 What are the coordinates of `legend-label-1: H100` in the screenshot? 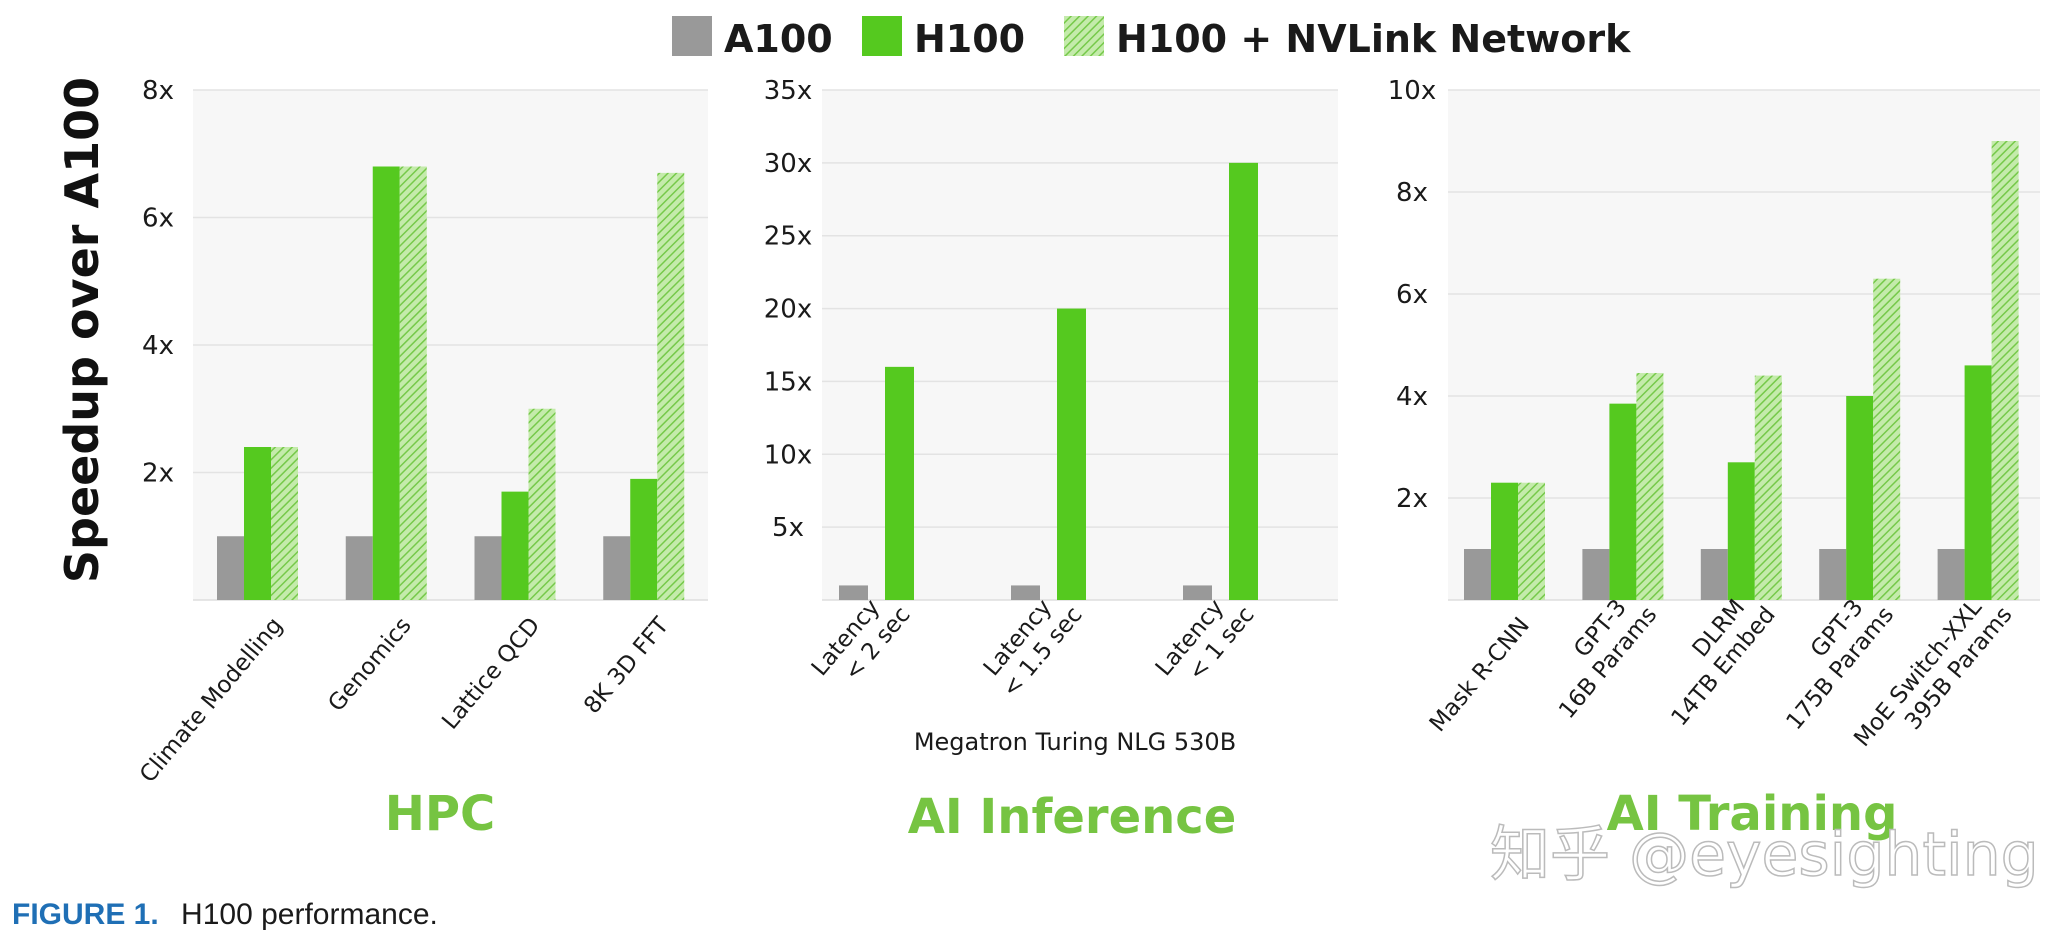 It's located at (969, 39).